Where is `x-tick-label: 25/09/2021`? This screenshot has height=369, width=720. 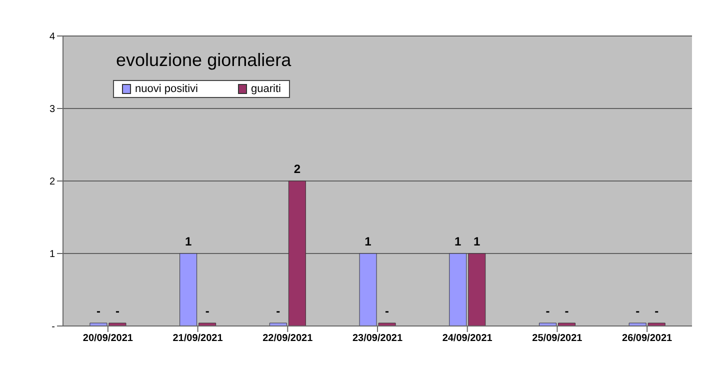
x-tick-label: 25/09/2021 is located at coordinates (557, 338).